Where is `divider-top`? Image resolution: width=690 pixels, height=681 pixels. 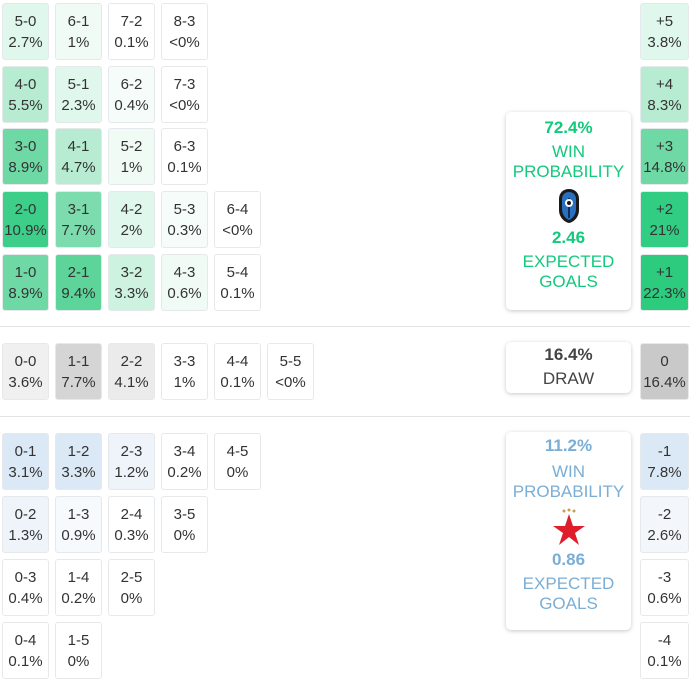
divider-top is located at coordinates (345, 326).